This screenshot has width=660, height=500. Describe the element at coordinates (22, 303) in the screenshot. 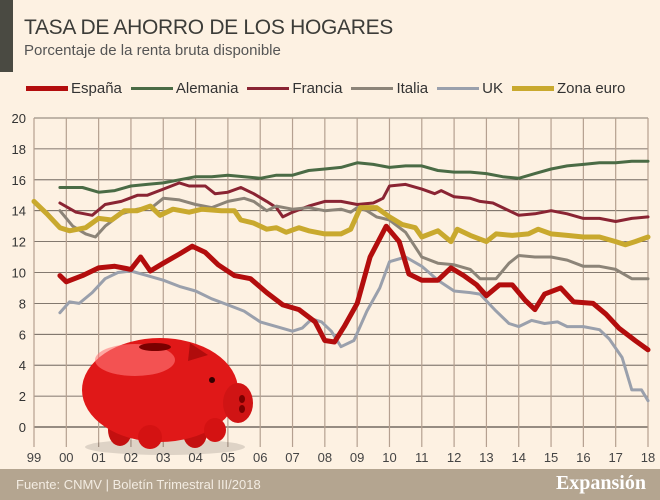

I see `y-tick-label: 8` at that location.